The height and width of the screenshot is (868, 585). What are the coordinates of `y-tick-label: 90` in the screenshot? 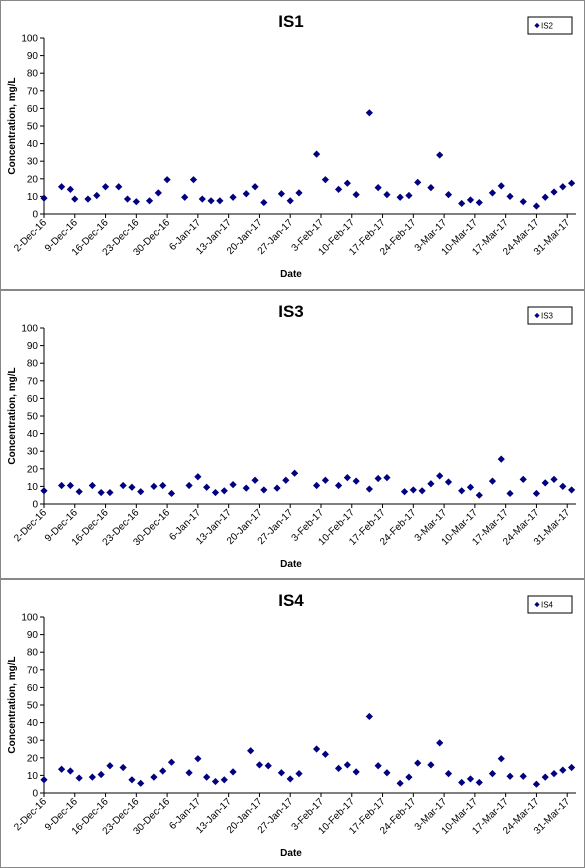 It's located at (33, 635).